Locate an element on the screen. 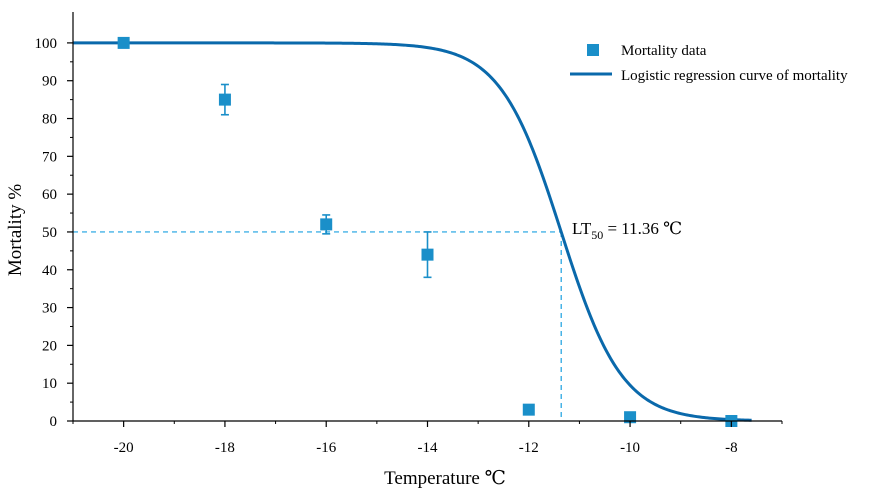  legend-label-logistic-curve: Logistic regression curve of mortality is located at coordinates (734, 76).